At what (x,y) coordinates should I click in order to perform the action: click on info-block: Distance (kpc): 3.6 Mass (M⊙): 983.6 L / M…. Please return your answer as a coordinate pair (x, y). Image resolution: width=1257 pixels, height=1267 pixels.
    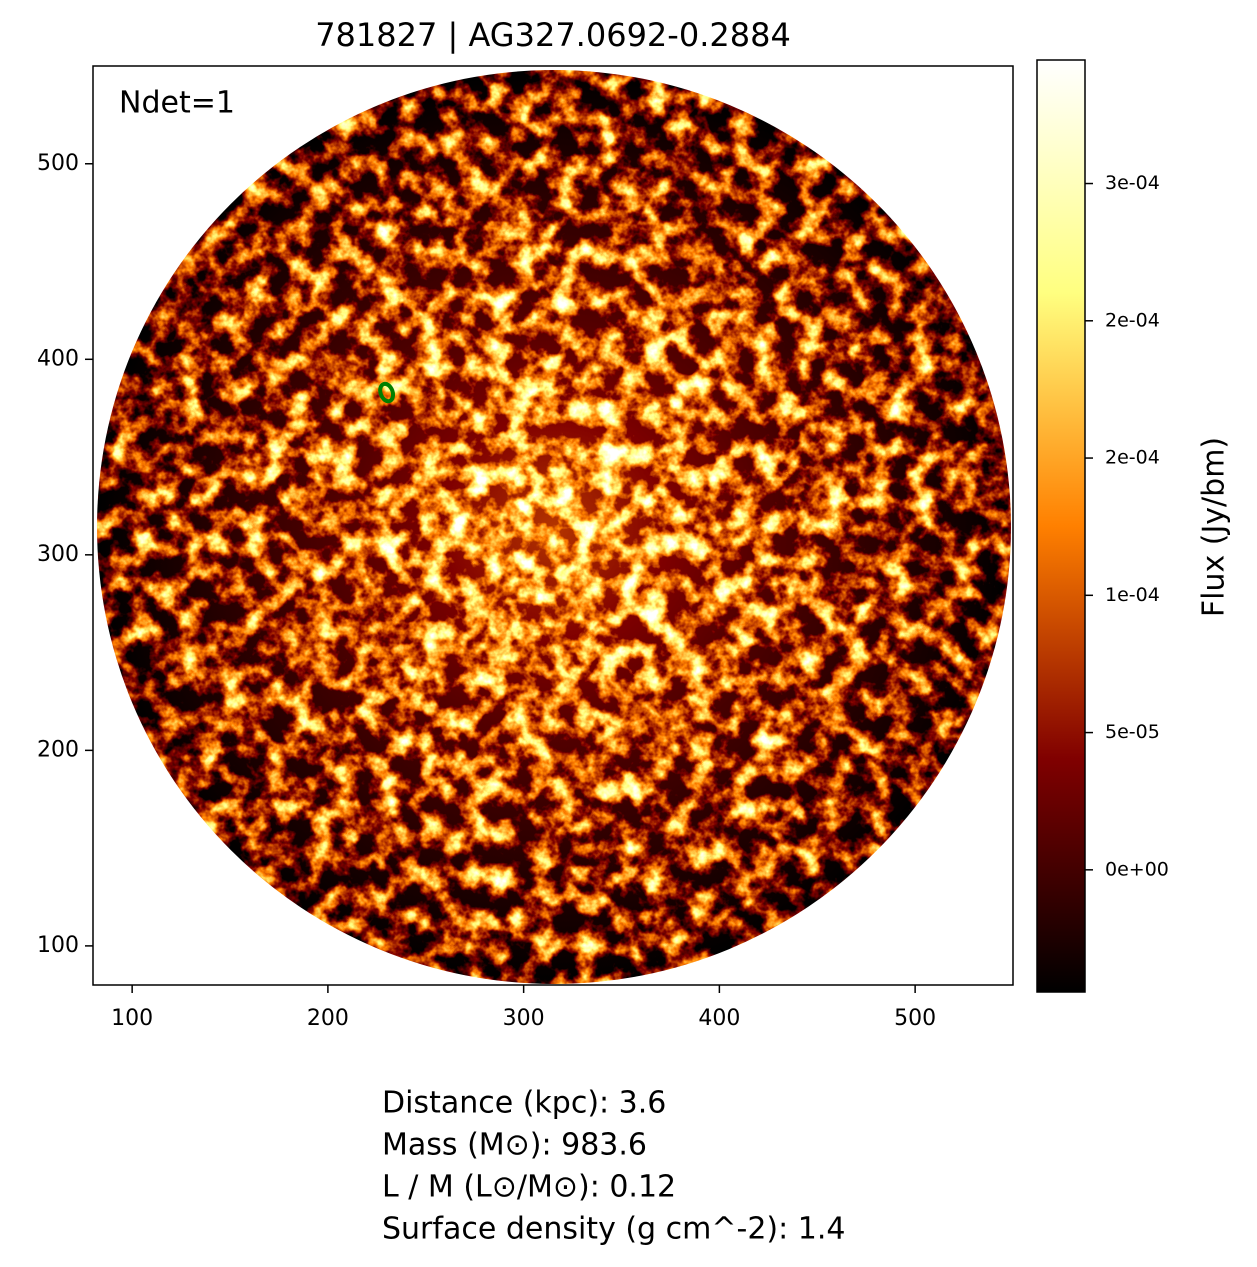
    Looking at the image, I should click on (613, 1166).